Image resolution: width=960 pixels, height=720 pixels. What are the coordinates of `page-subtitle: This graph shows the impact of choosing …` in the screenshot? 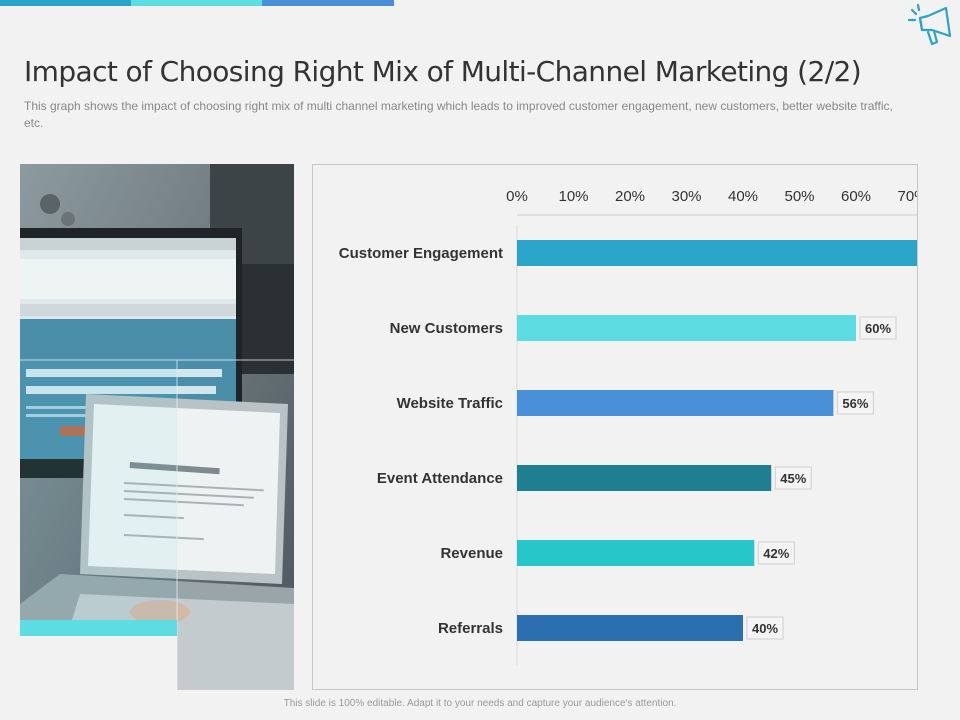 It's located at (458, 114).